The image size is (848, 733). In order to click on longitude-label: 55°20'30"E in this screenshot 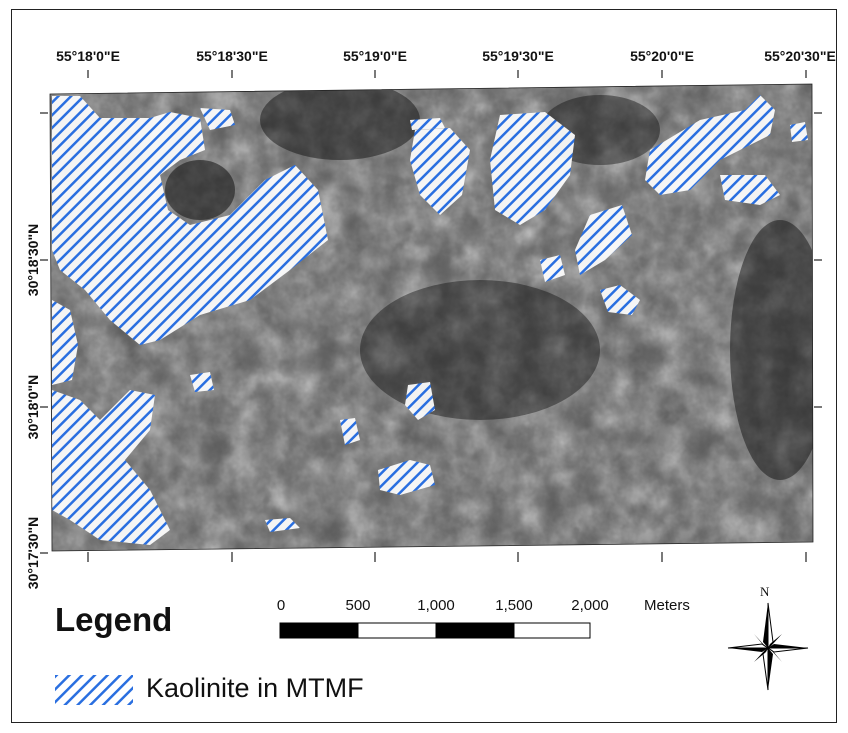, I will do `click(800, 56)`.